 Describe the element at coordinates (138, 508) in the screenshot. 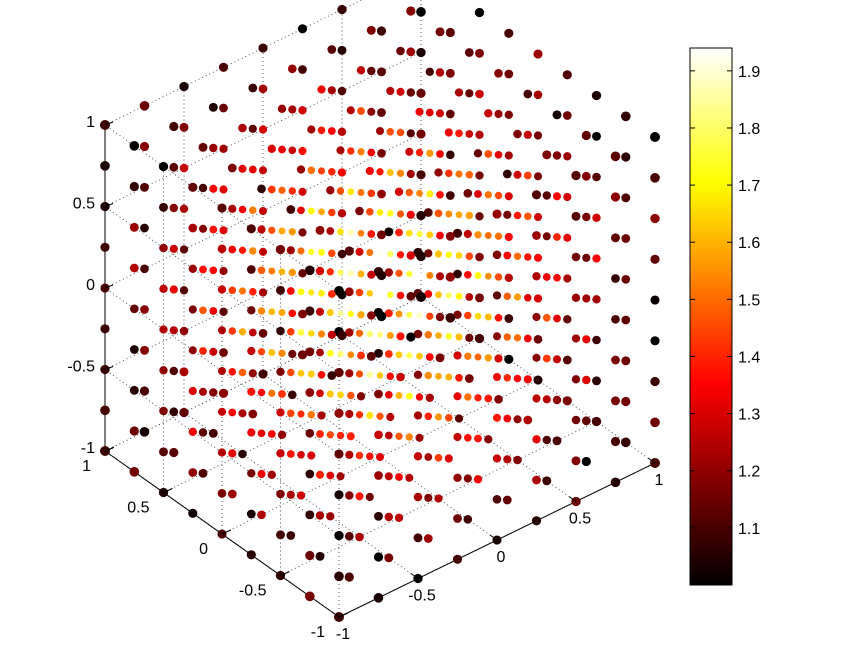

I see `y-tick-label: 0.5` at that location.